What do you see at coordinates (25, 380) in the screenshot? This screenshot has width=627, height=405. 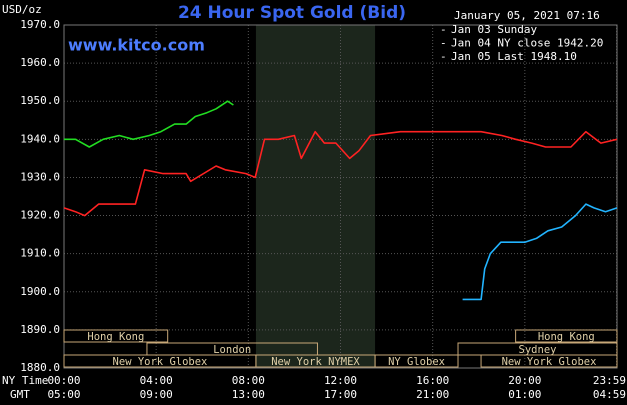 I see `x-row-label: NY Time` at bounding box center [25, 380].